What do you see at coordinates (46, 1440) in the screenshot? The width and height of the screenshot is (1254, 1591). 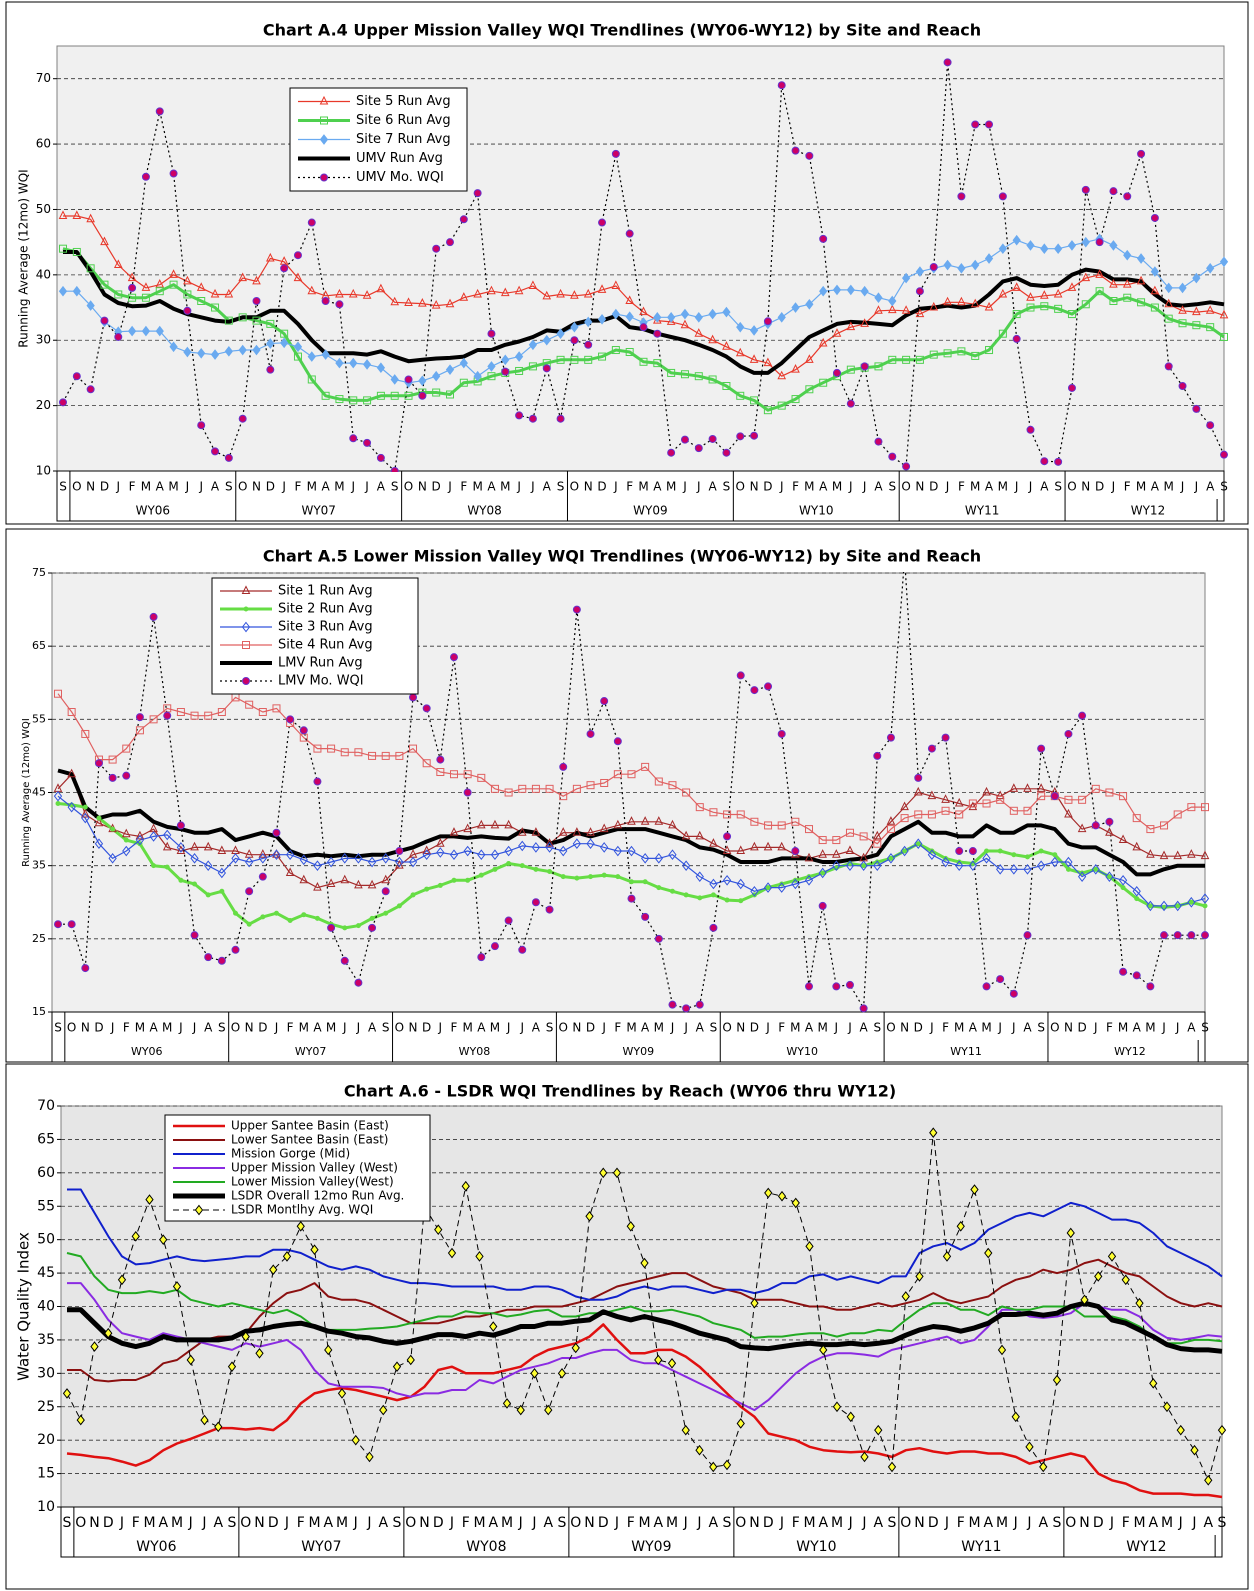 I see `y-tick-label: 20` at bounding box center [46, 1440].